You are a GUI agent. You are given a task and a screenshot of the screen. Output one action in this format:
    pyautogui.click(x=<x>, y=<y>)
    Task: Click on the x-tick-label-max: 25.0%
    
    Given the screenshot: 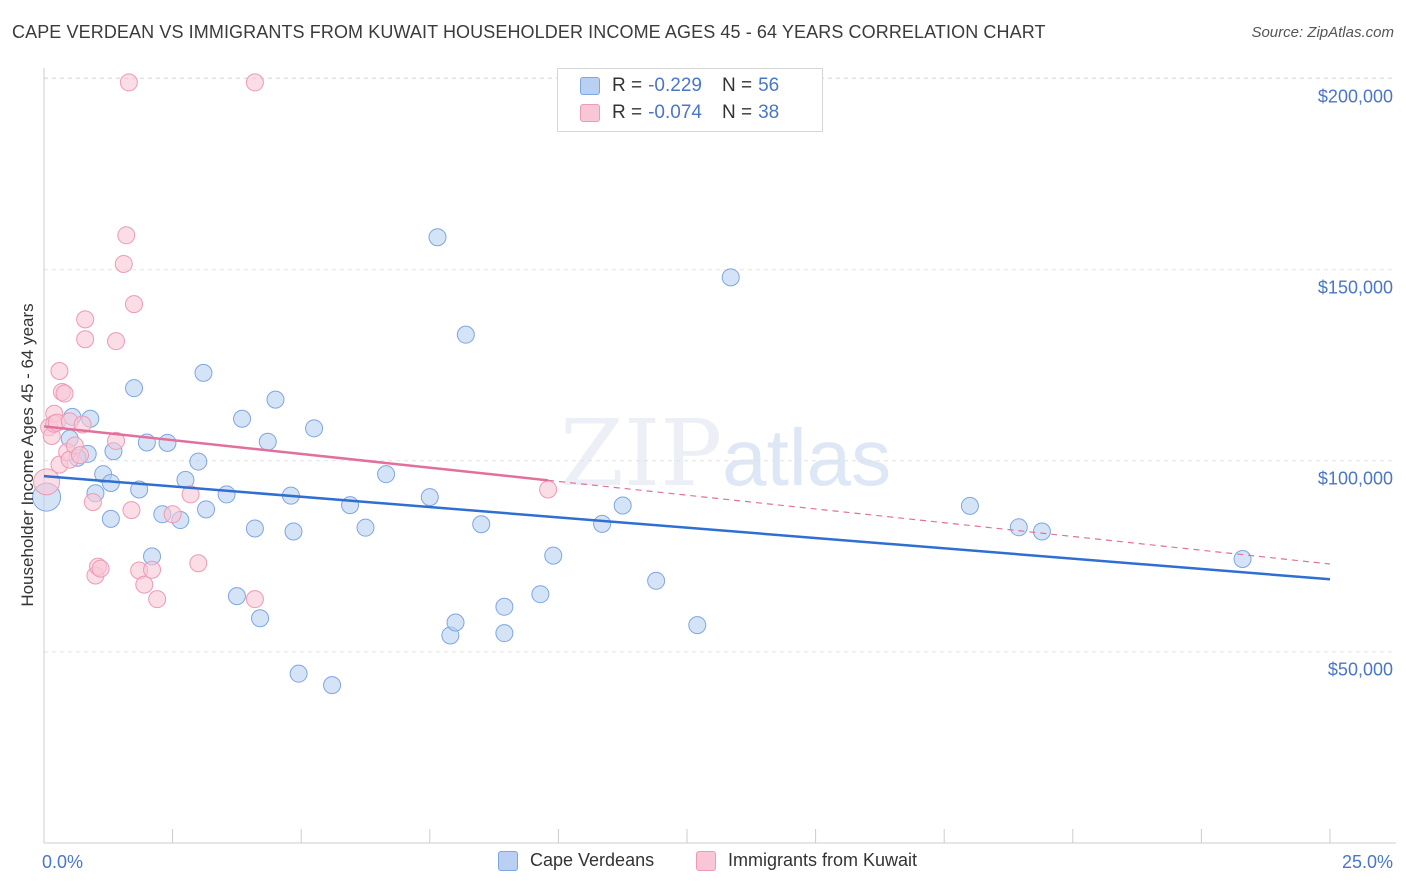 What is the action you would take?
    pyautogui.click(x=1367, y=862)
    